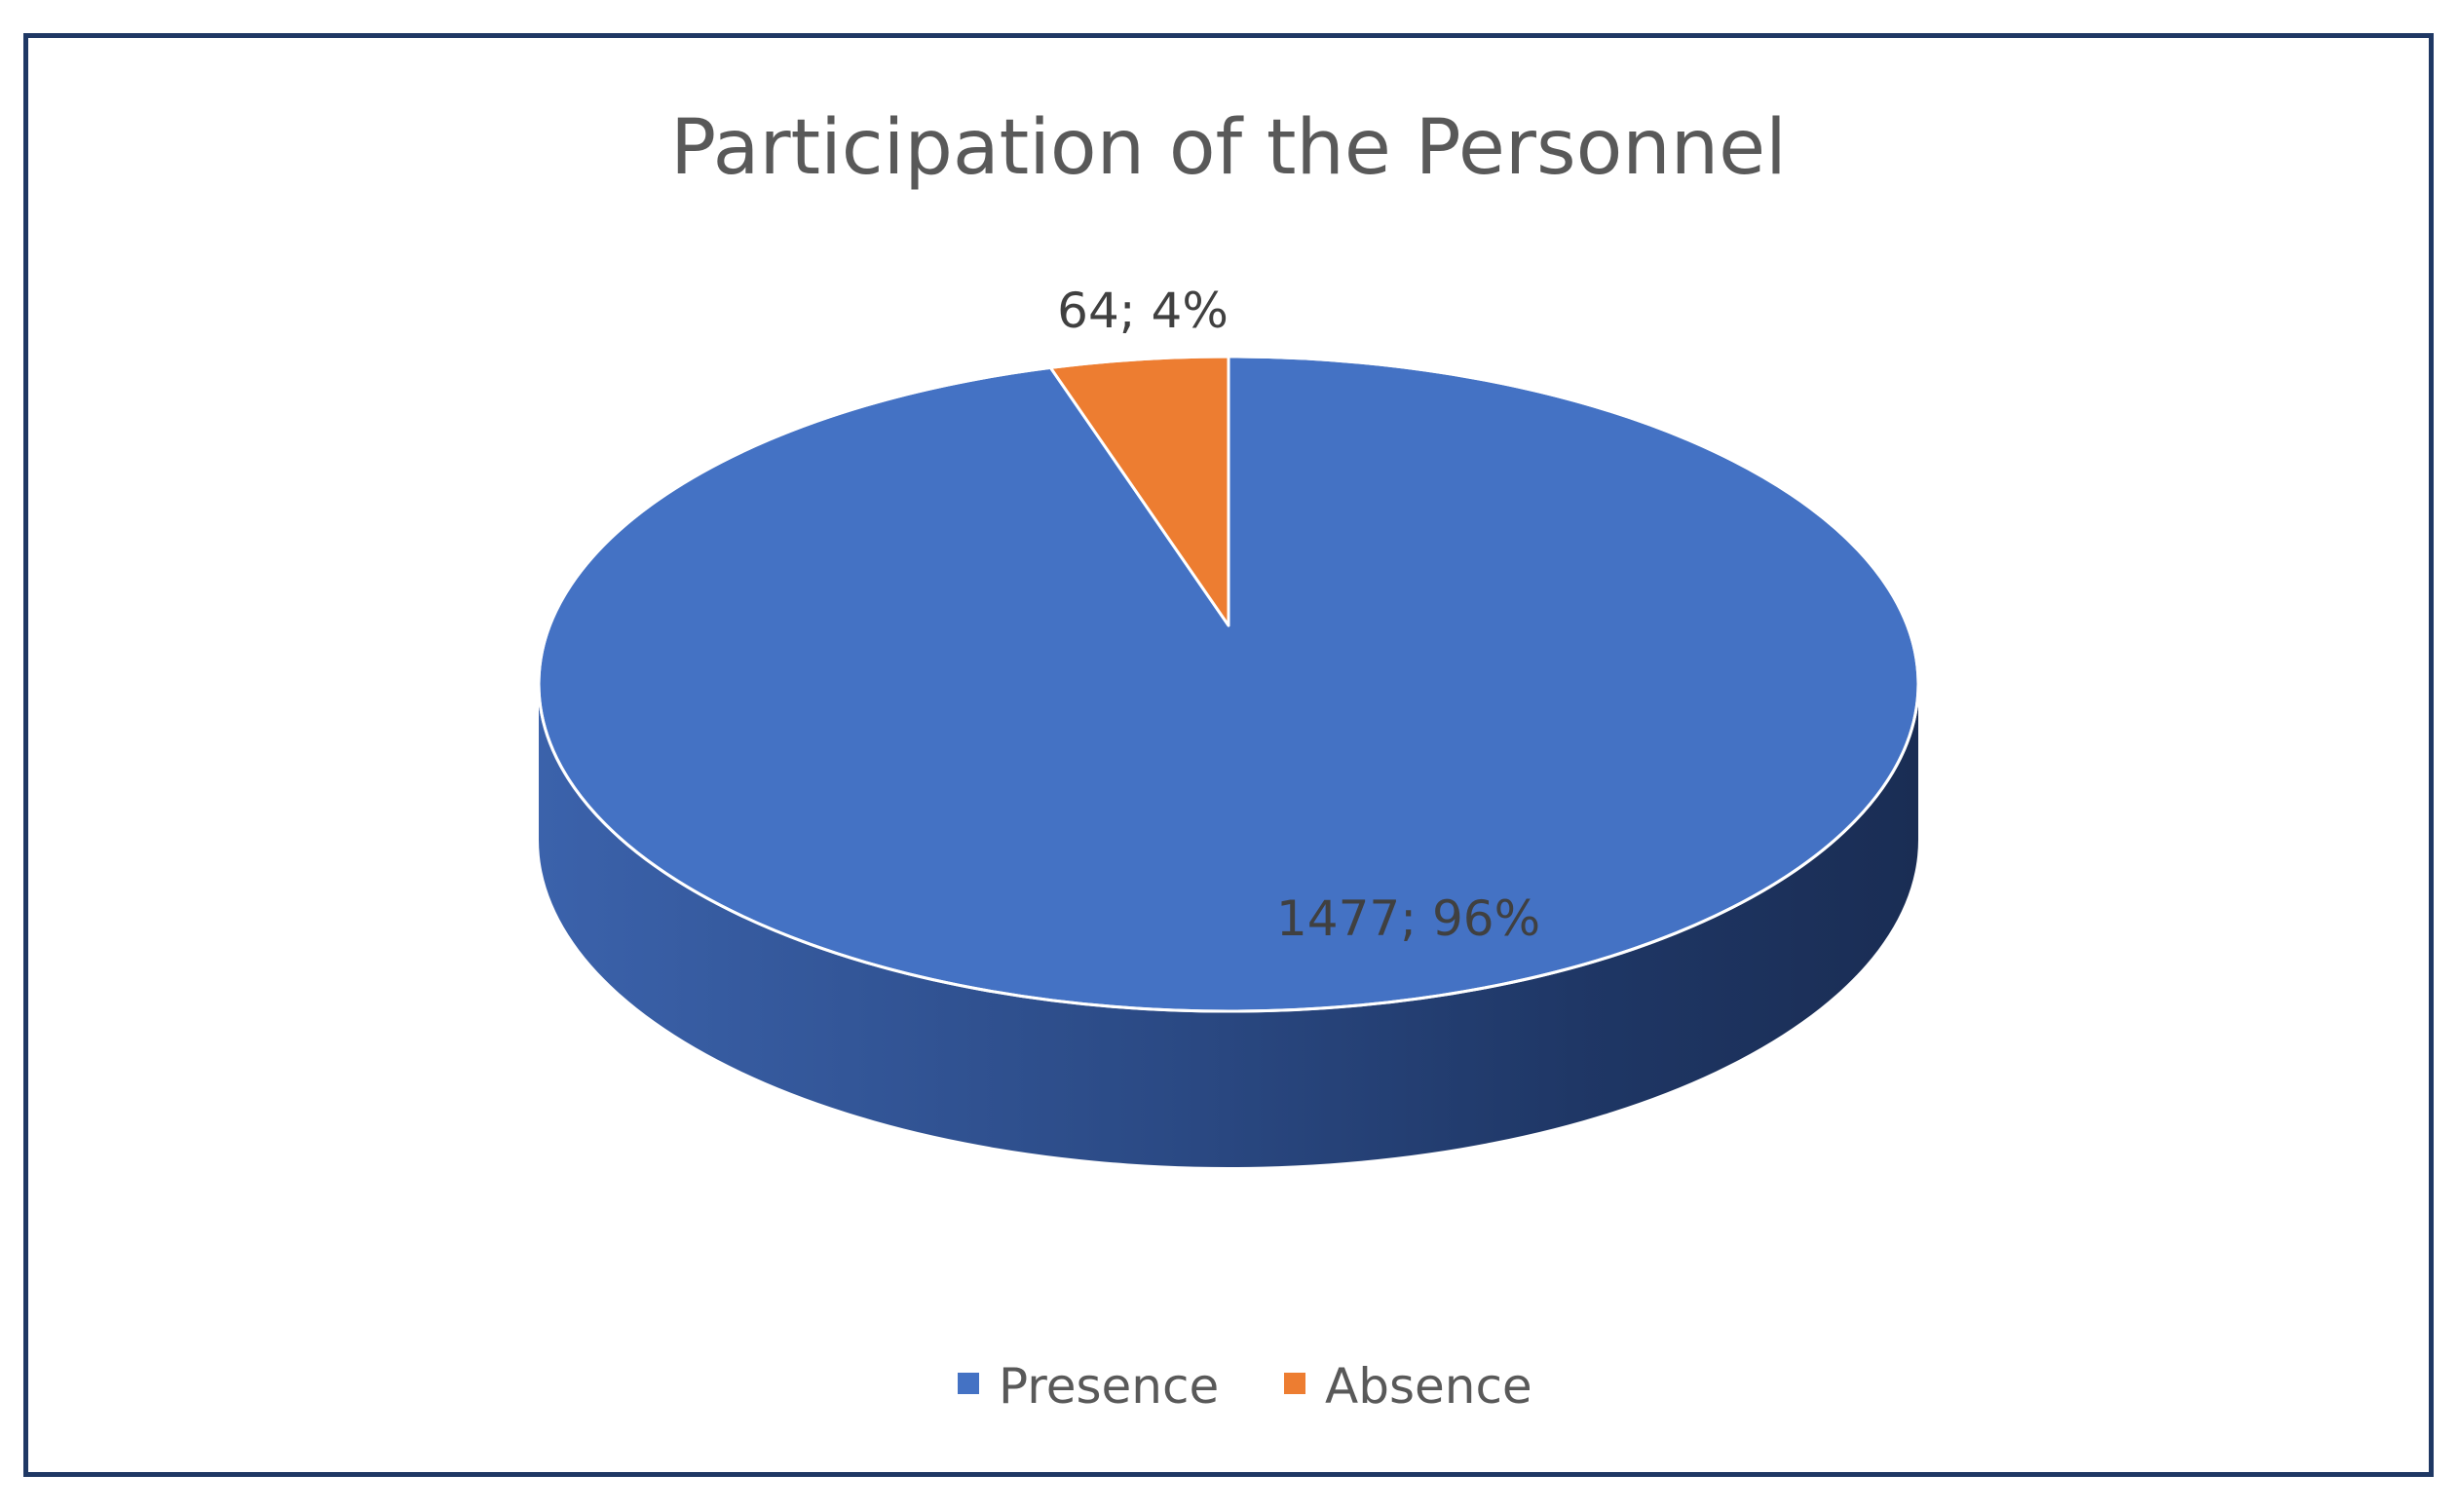 The width and height of the screenshot is (2458, 1512). What do you see at coordinates (1109, 1386) in the screenshot?
I see `legend-label-presence: Presence` at bounding box center [1109, 1386].